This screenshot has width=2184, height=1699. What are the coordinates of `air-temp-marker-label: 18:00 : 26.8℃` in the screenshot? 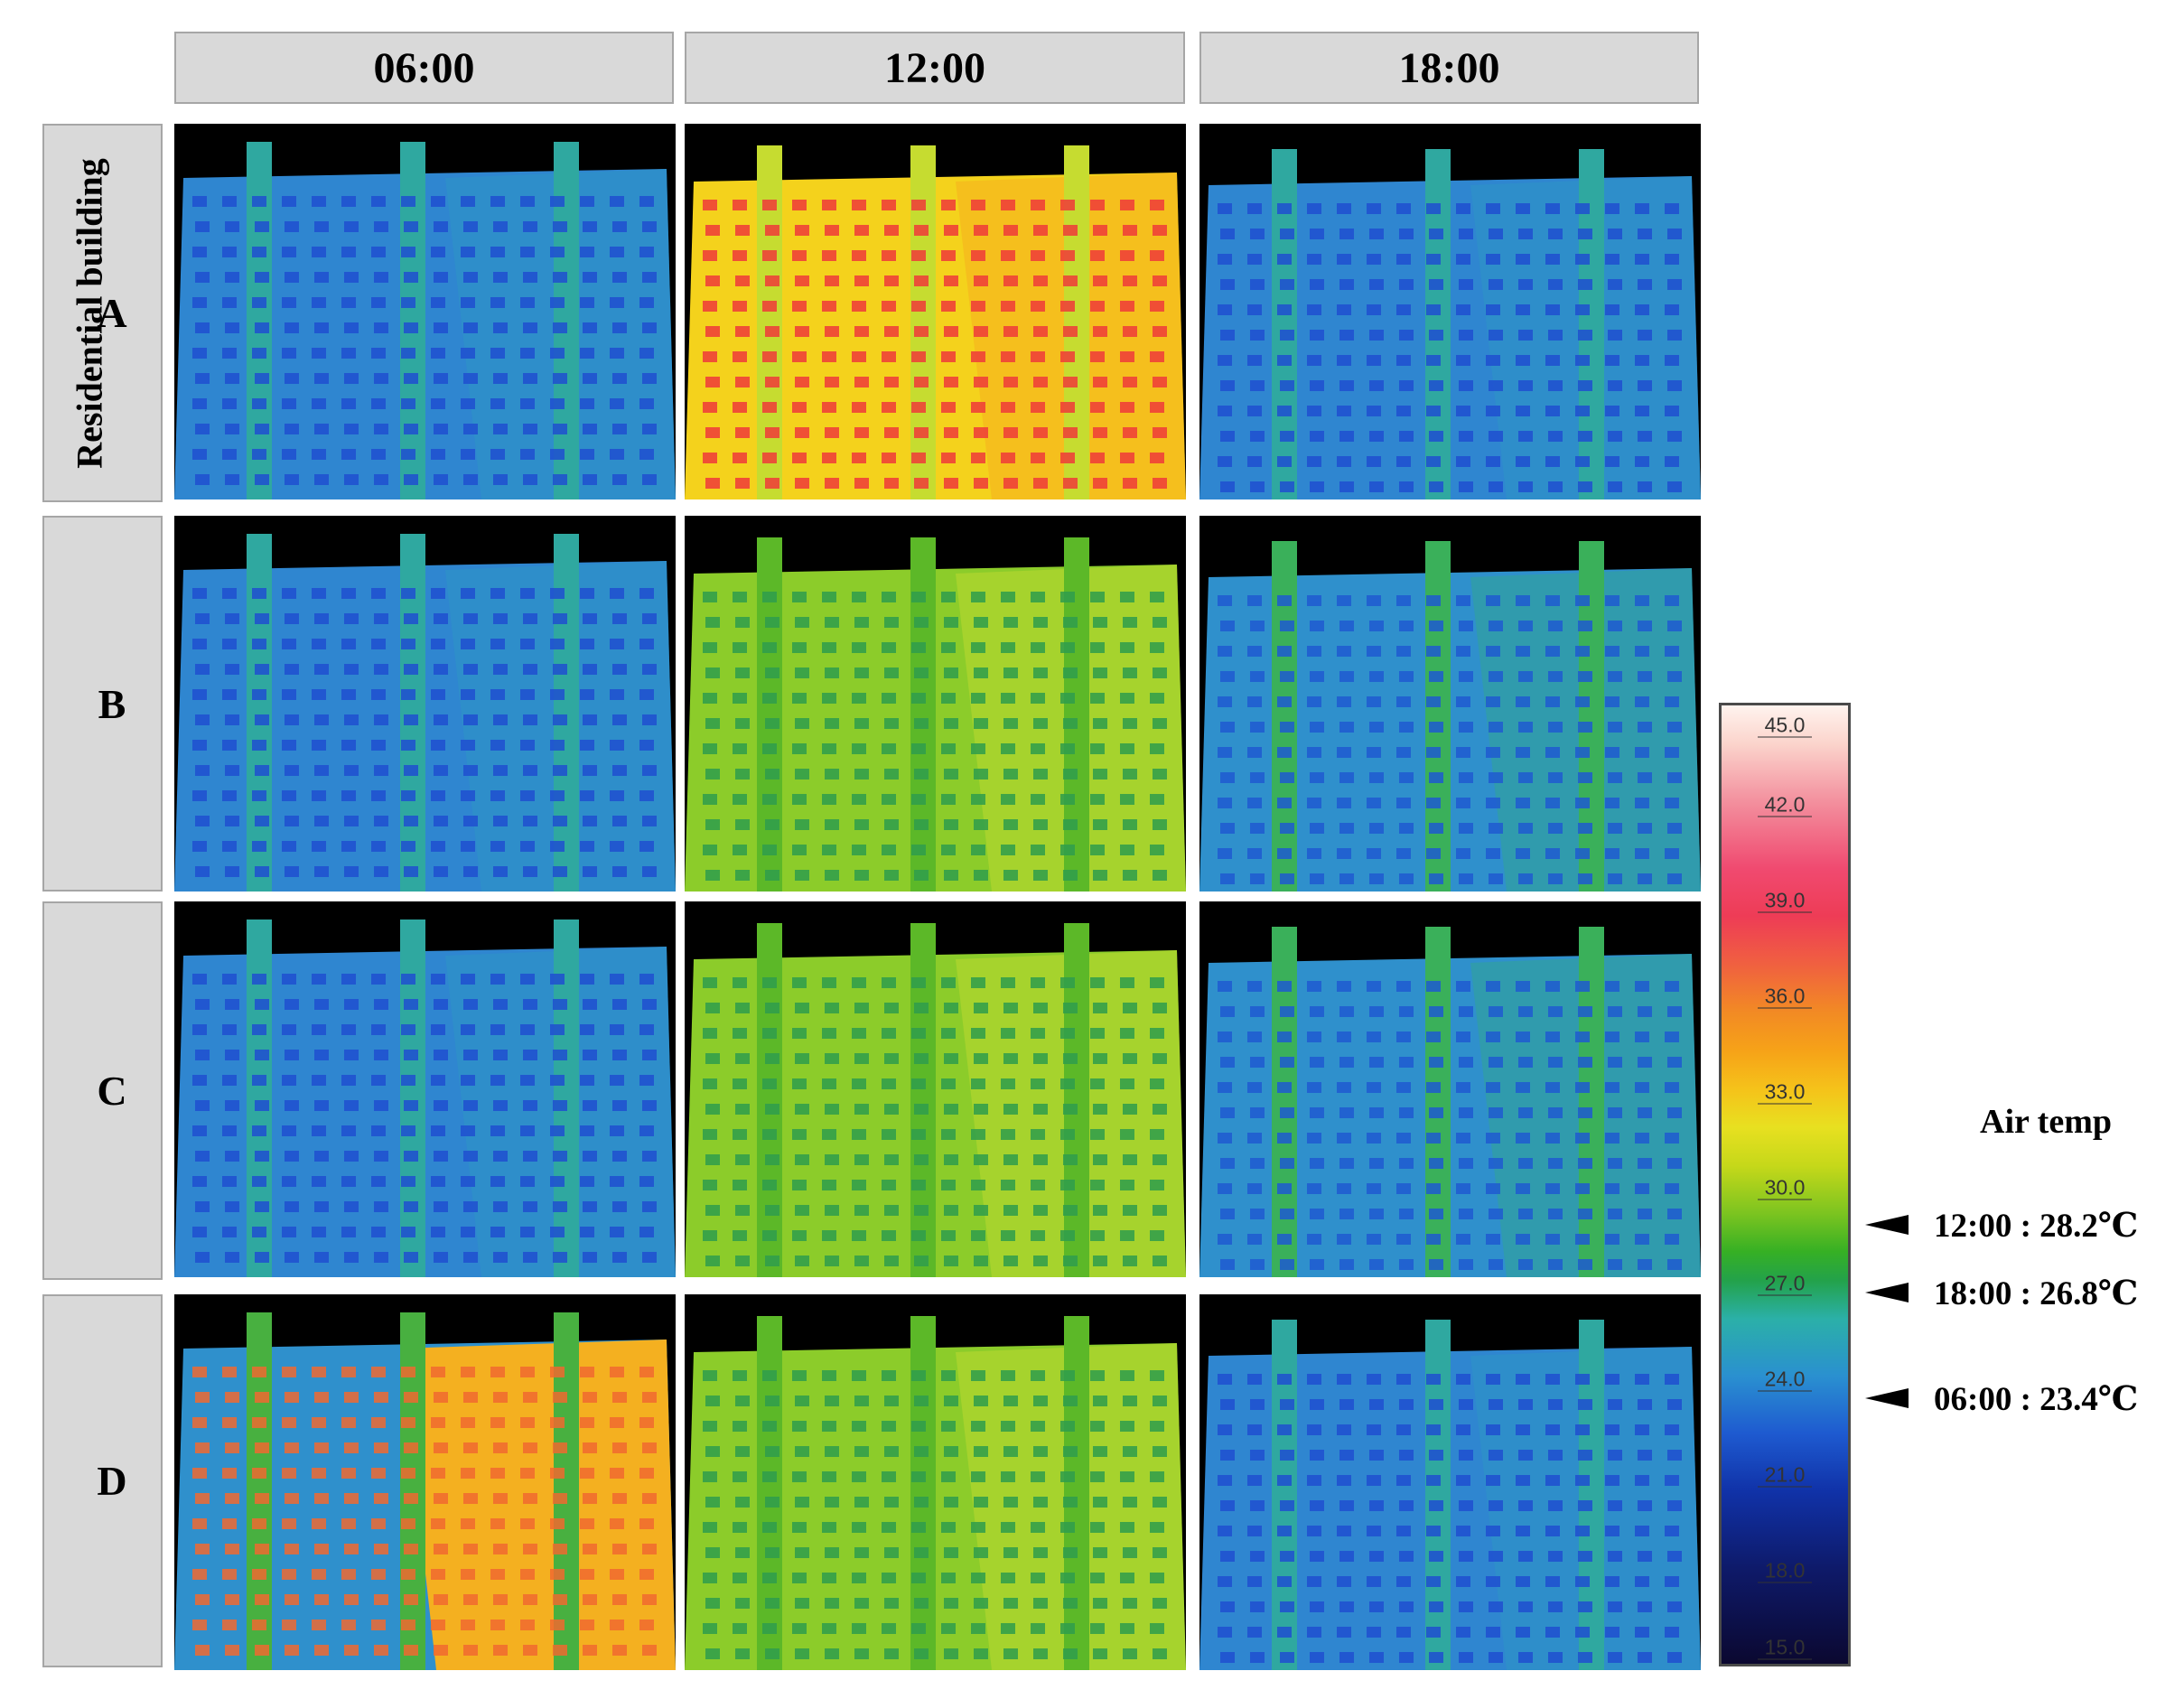 It's located at (2037, 1293).